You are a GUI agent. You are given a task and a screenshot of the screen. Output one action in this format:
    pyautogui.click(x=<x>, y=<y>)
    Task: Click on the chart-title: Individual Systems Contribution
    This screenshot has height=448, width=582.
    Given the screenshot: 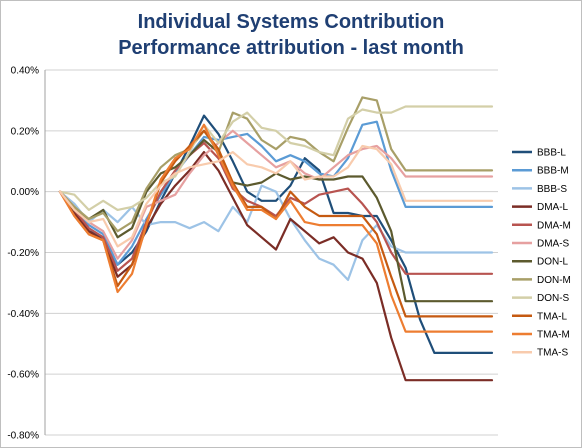 What is the action you would take?
    pyautogui.click(x=291, y=22)
    